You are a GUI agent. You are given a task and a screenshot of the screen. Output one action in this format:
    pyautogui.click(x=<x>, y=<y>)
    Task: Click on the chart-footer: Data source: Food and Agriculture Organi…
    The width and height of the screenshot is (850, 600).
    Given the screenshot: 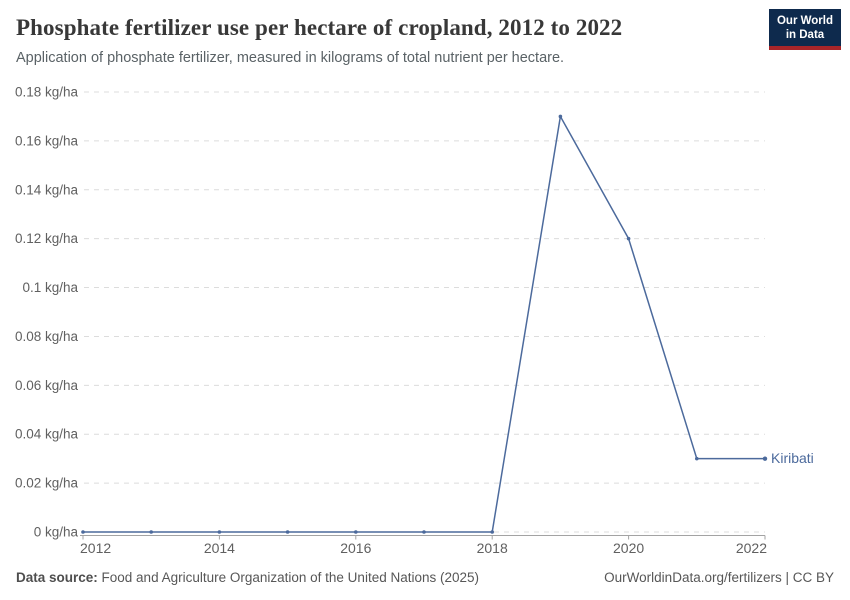 What is the action you would take?
    pyautogui.click(x=425, y=577)
    